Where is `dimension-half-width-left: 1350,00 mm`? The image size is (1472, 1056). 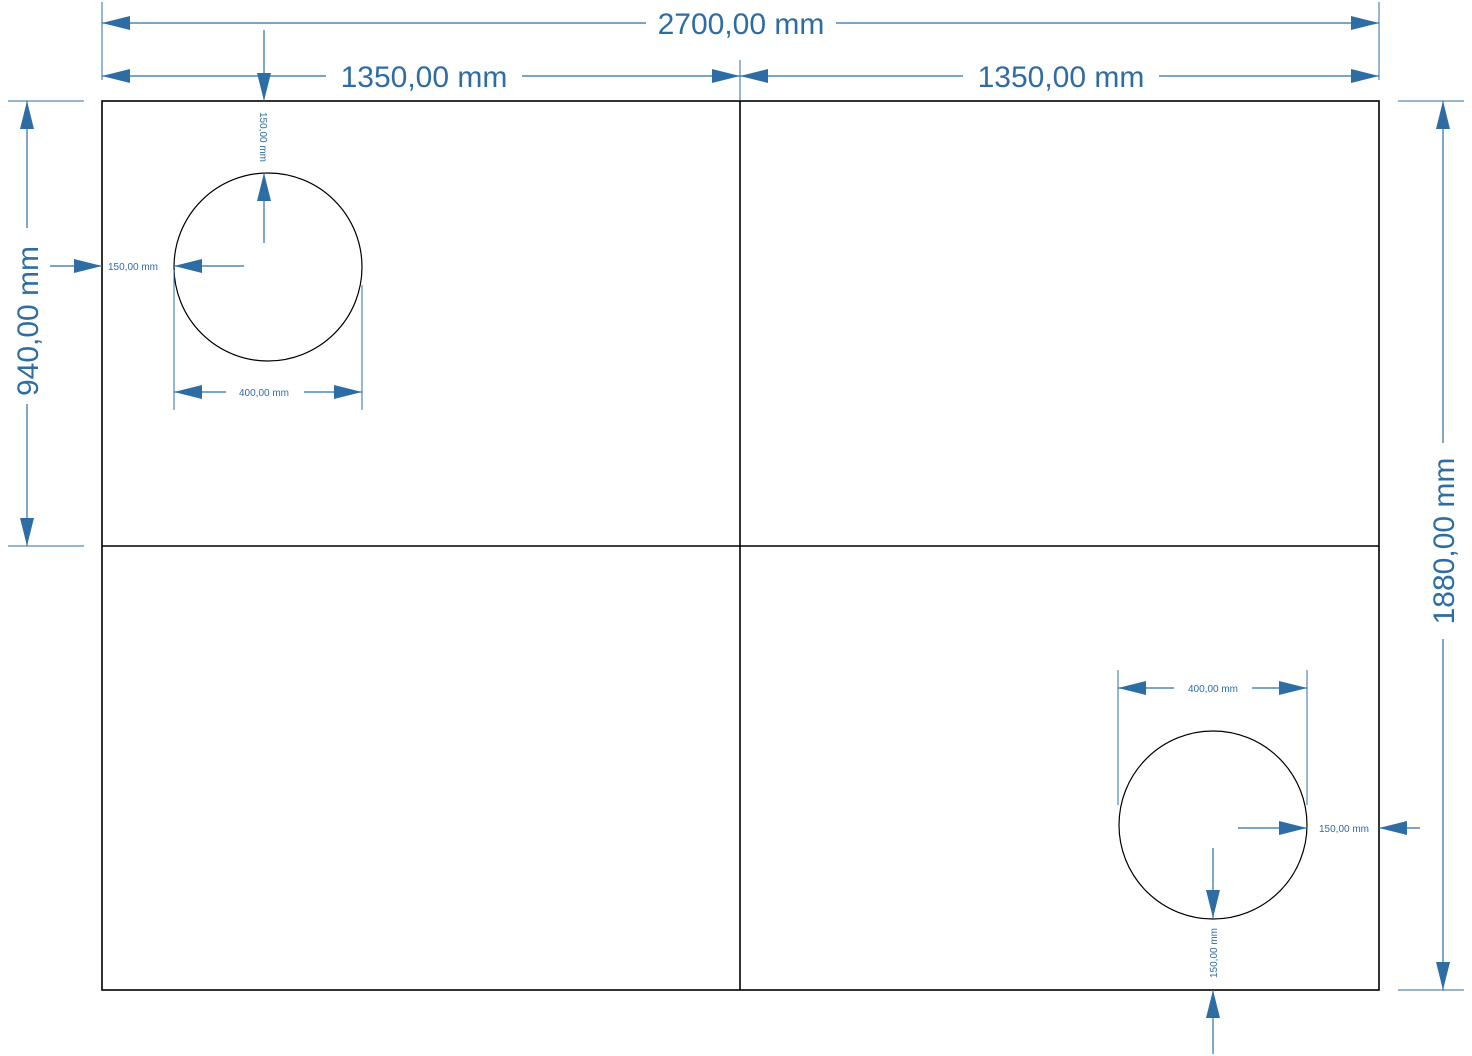 dimension-half-width-left: 1350,00 mm is located at coordinates (421, 80).